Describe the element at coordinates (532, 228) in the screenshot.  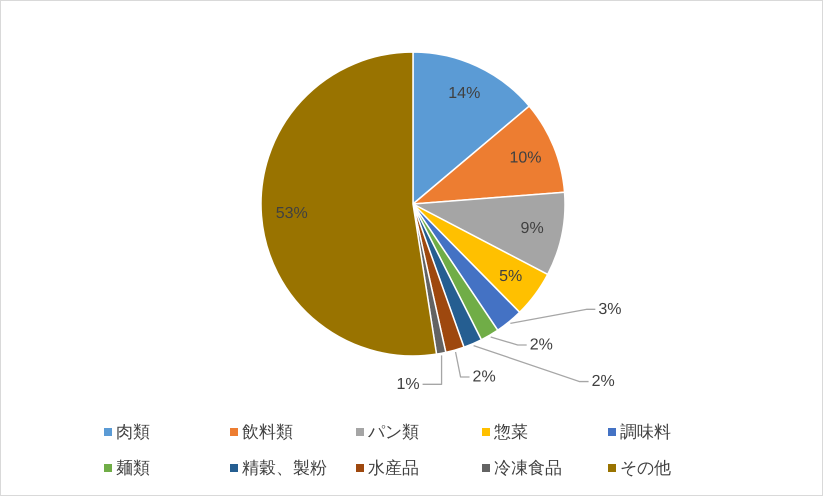
I see `data-label: 9%` at that location.